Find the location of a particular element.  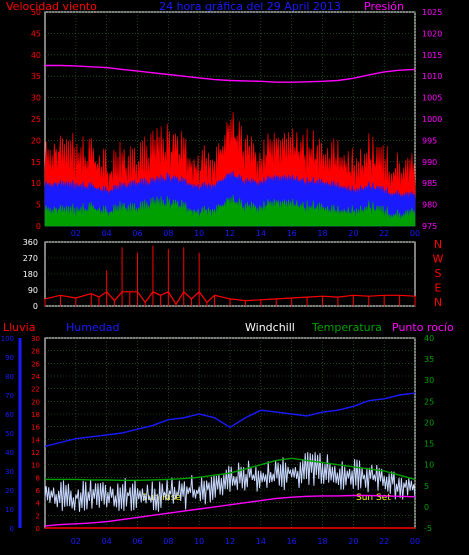

pressure-y-tick: 990 is located at coordinates (429, 162).